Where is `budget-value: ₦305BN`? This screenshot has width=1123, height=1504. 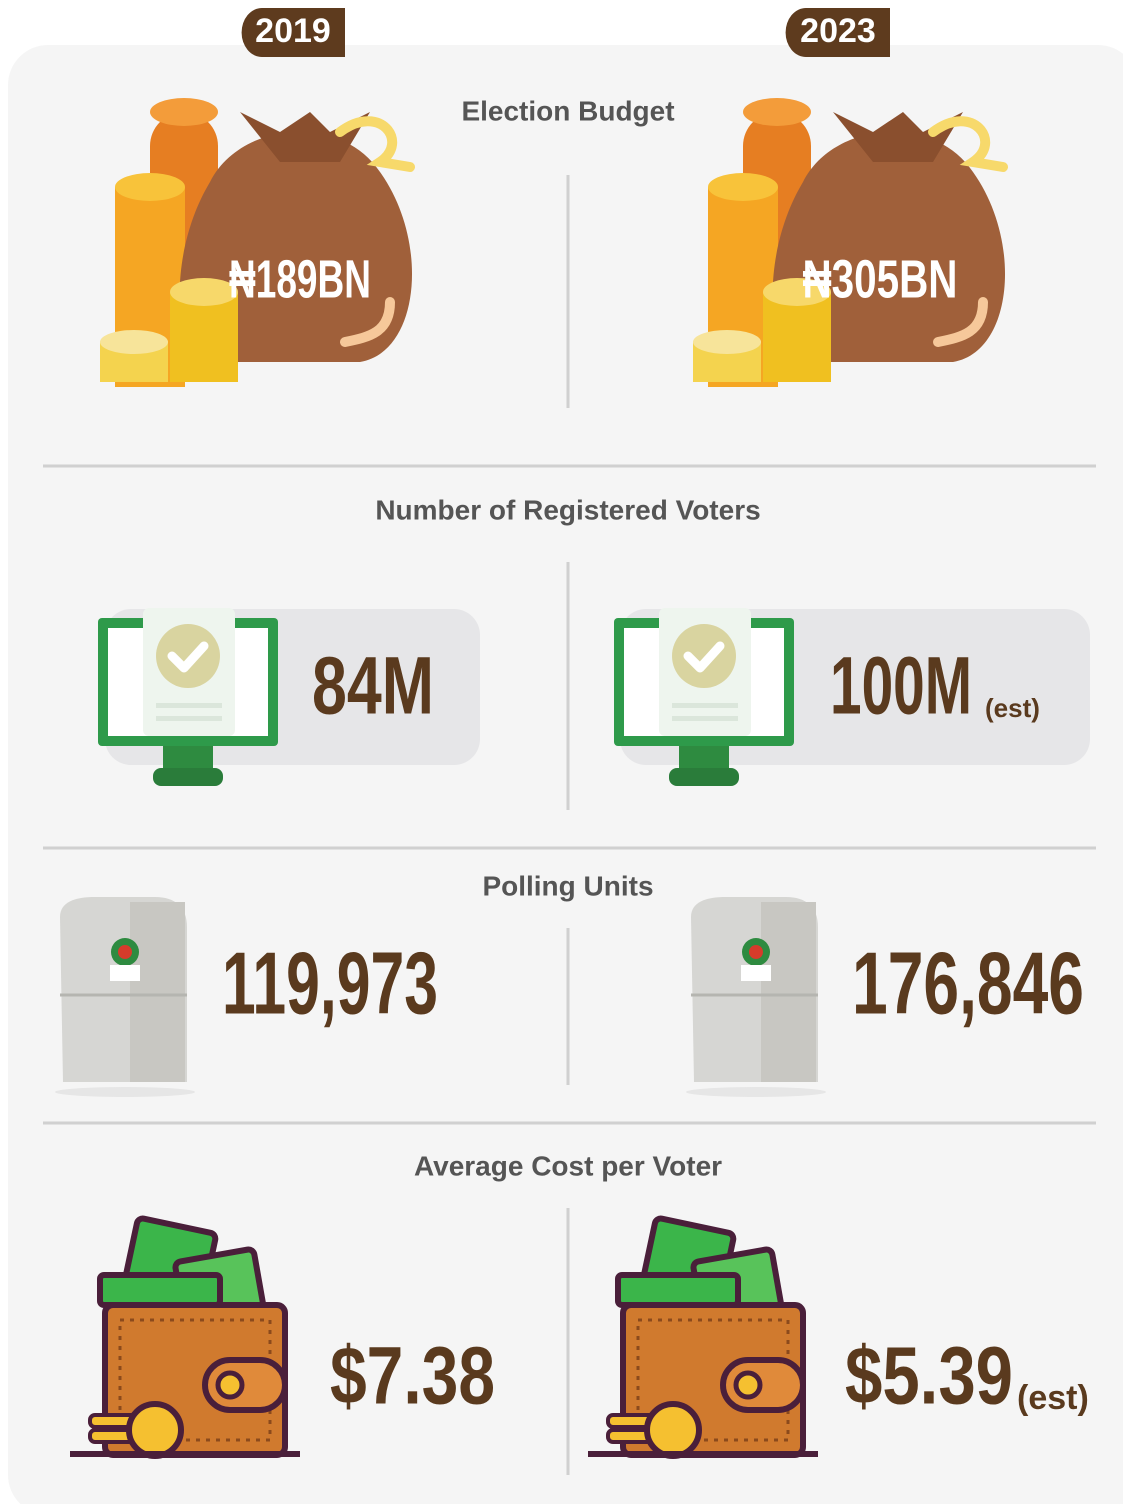
budget-value: ₦305BN is located at coordinates (880, 279).